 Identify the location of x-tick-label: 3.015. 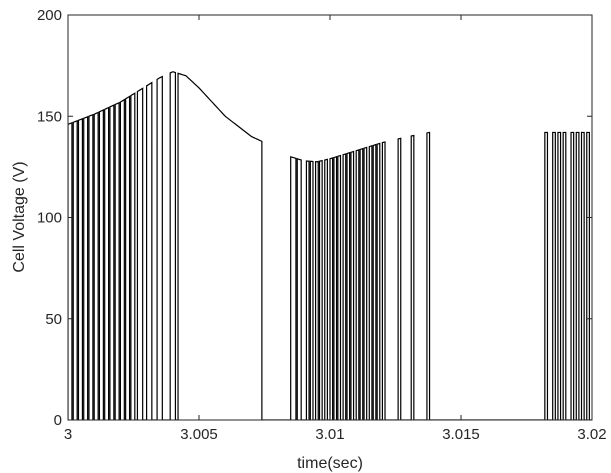
(461, 434).